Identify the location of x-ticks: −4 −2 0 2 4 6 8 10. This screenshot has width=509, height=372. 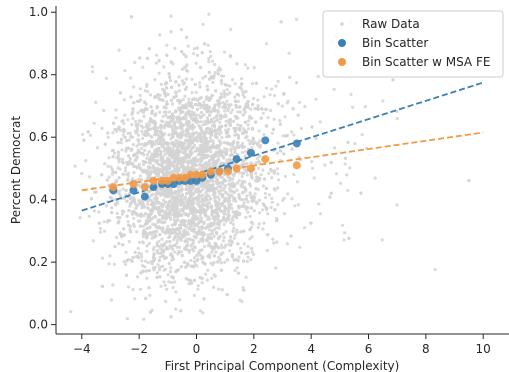
(282, 345).